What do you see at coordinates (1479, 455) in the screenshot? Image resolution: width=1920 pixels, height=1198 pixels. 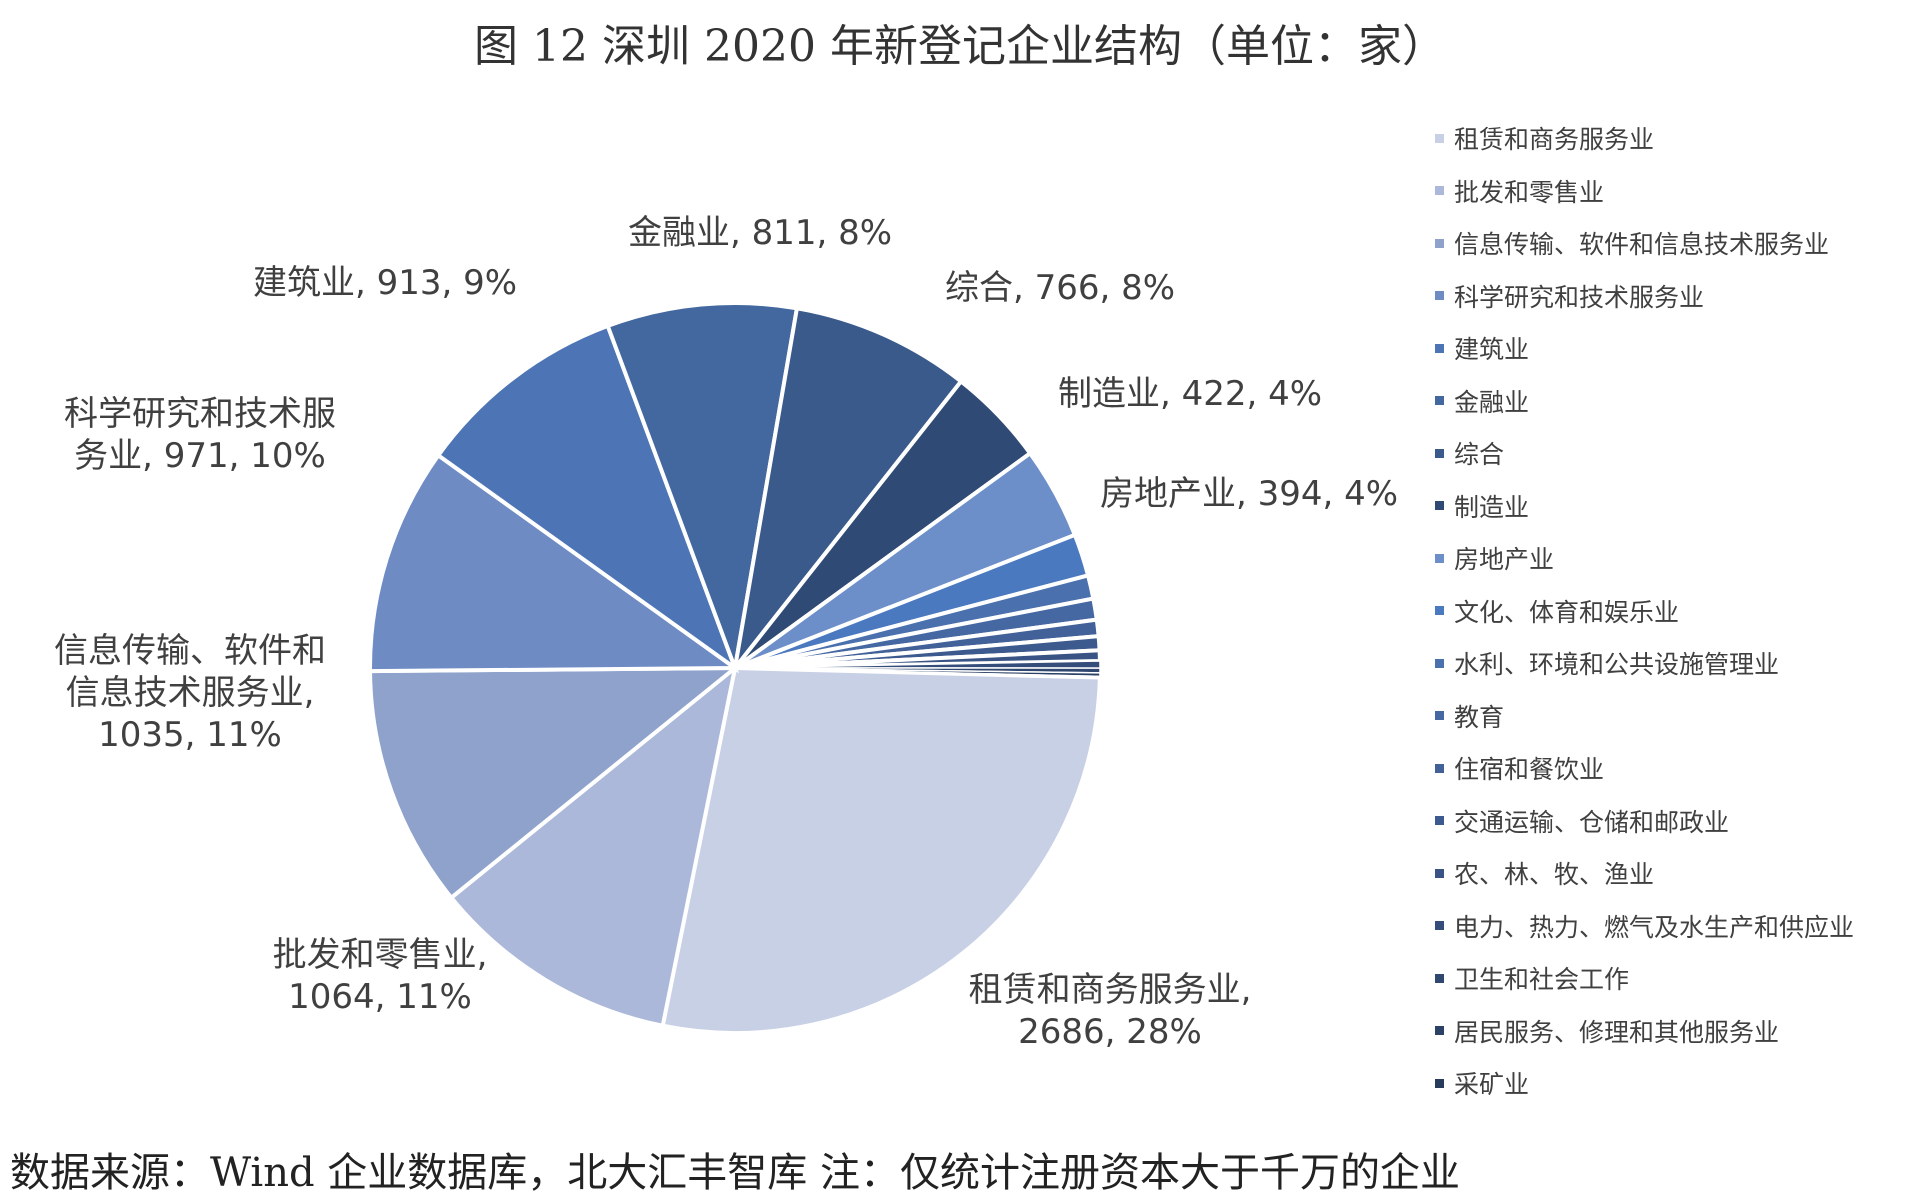 I see `legend-label: 综合` at bounding box center [1479, 455].